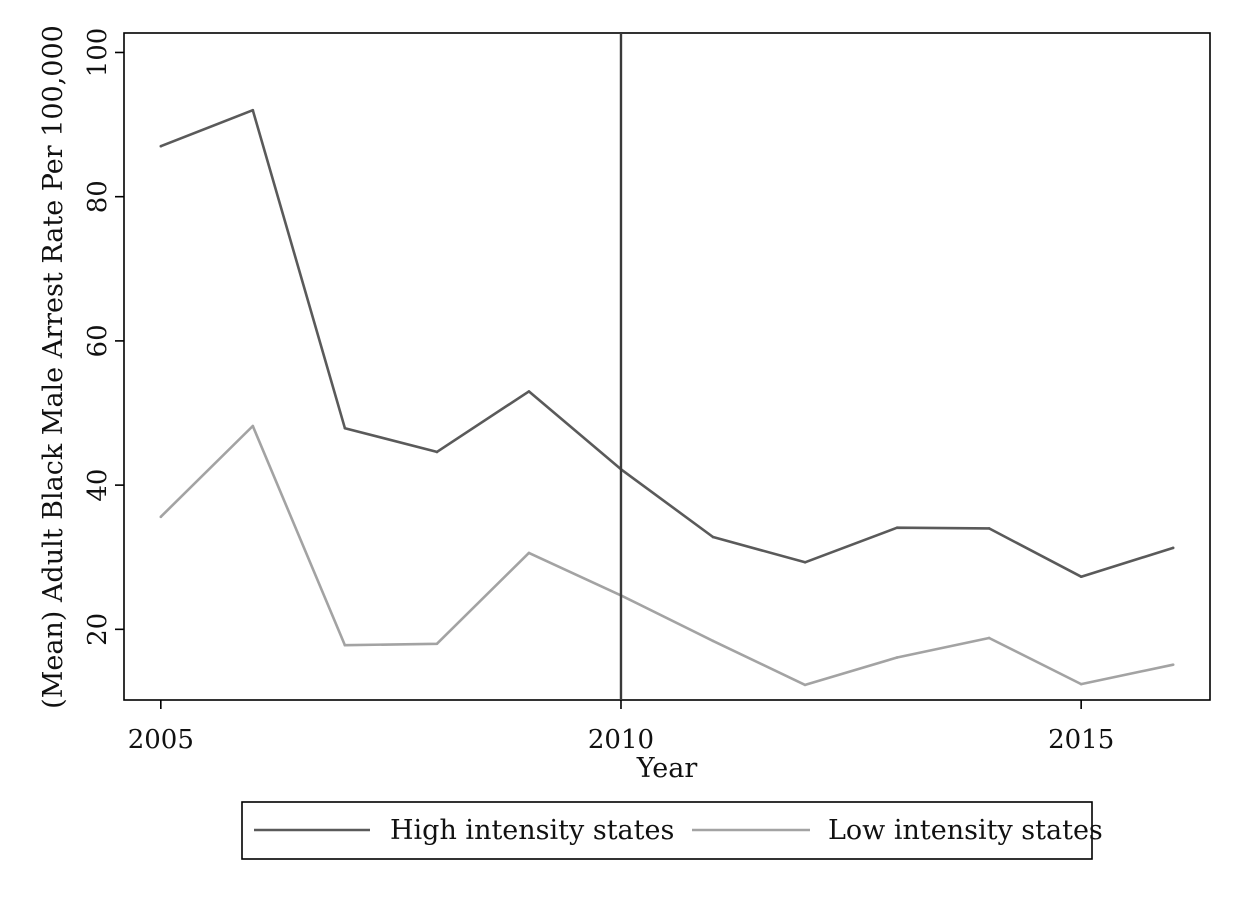  What do you see at coordinates (713, 537) in the screenshot?
I see `data-point-high-2011` at bounding box center [713, 537].